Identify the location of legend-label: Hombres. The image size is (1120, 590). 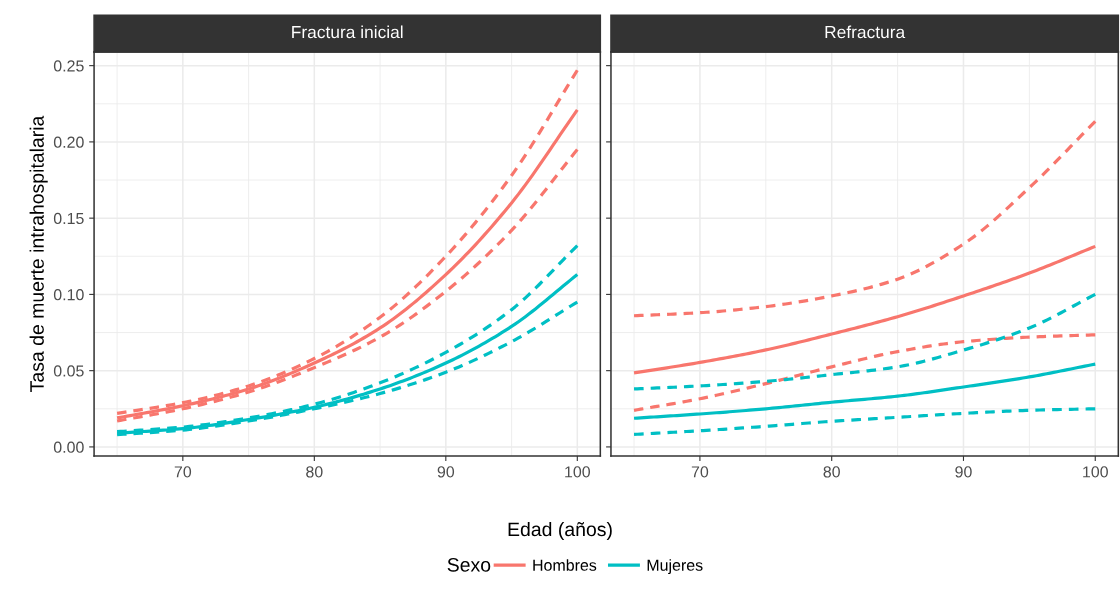
(565, 565).